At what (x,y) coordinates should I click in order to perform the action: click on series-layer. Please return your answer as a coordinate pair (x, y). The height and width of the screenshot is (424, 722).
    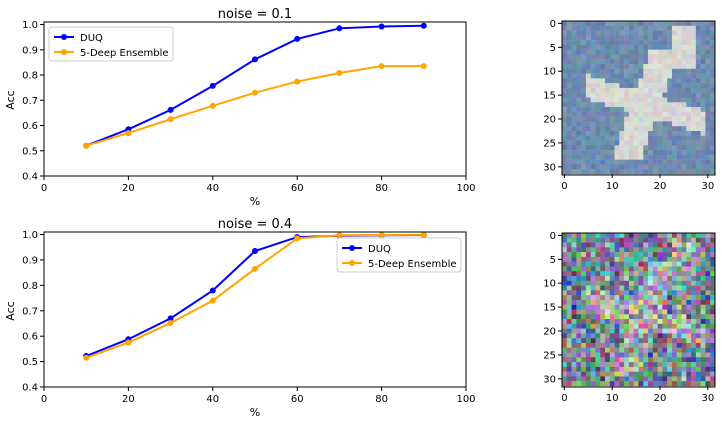
    Looking at the image, I should click on (255, 85).